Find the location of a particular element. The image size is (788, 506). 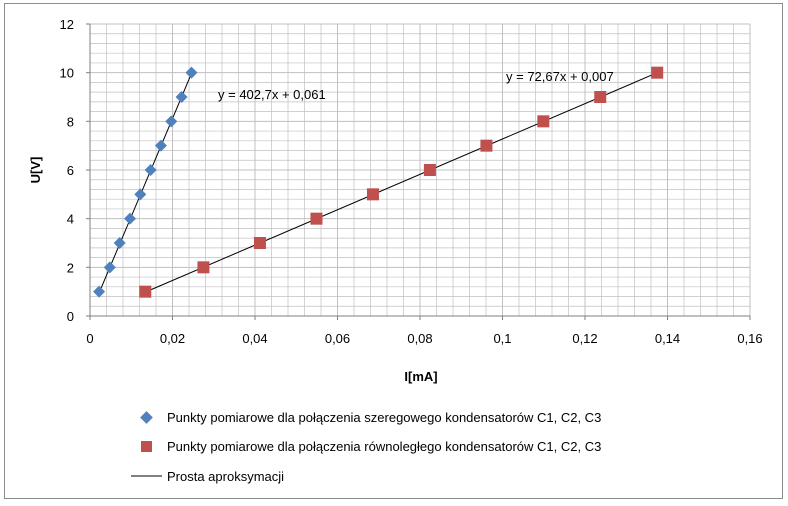

annotation-series-2: y = 72,67x + 0,007 is located at coordinates (560, 76).